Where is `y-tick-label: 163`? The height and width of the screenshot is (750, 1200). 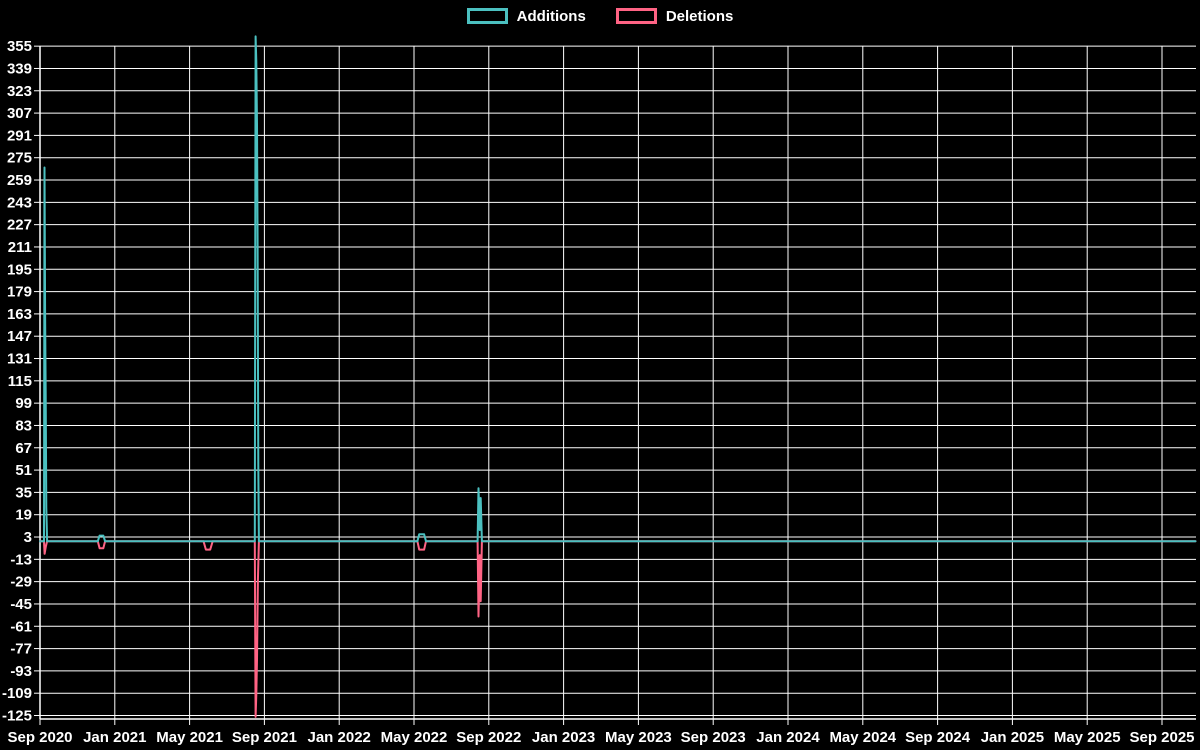 y-tick-label: 163 is located at coordinates (19, 314).